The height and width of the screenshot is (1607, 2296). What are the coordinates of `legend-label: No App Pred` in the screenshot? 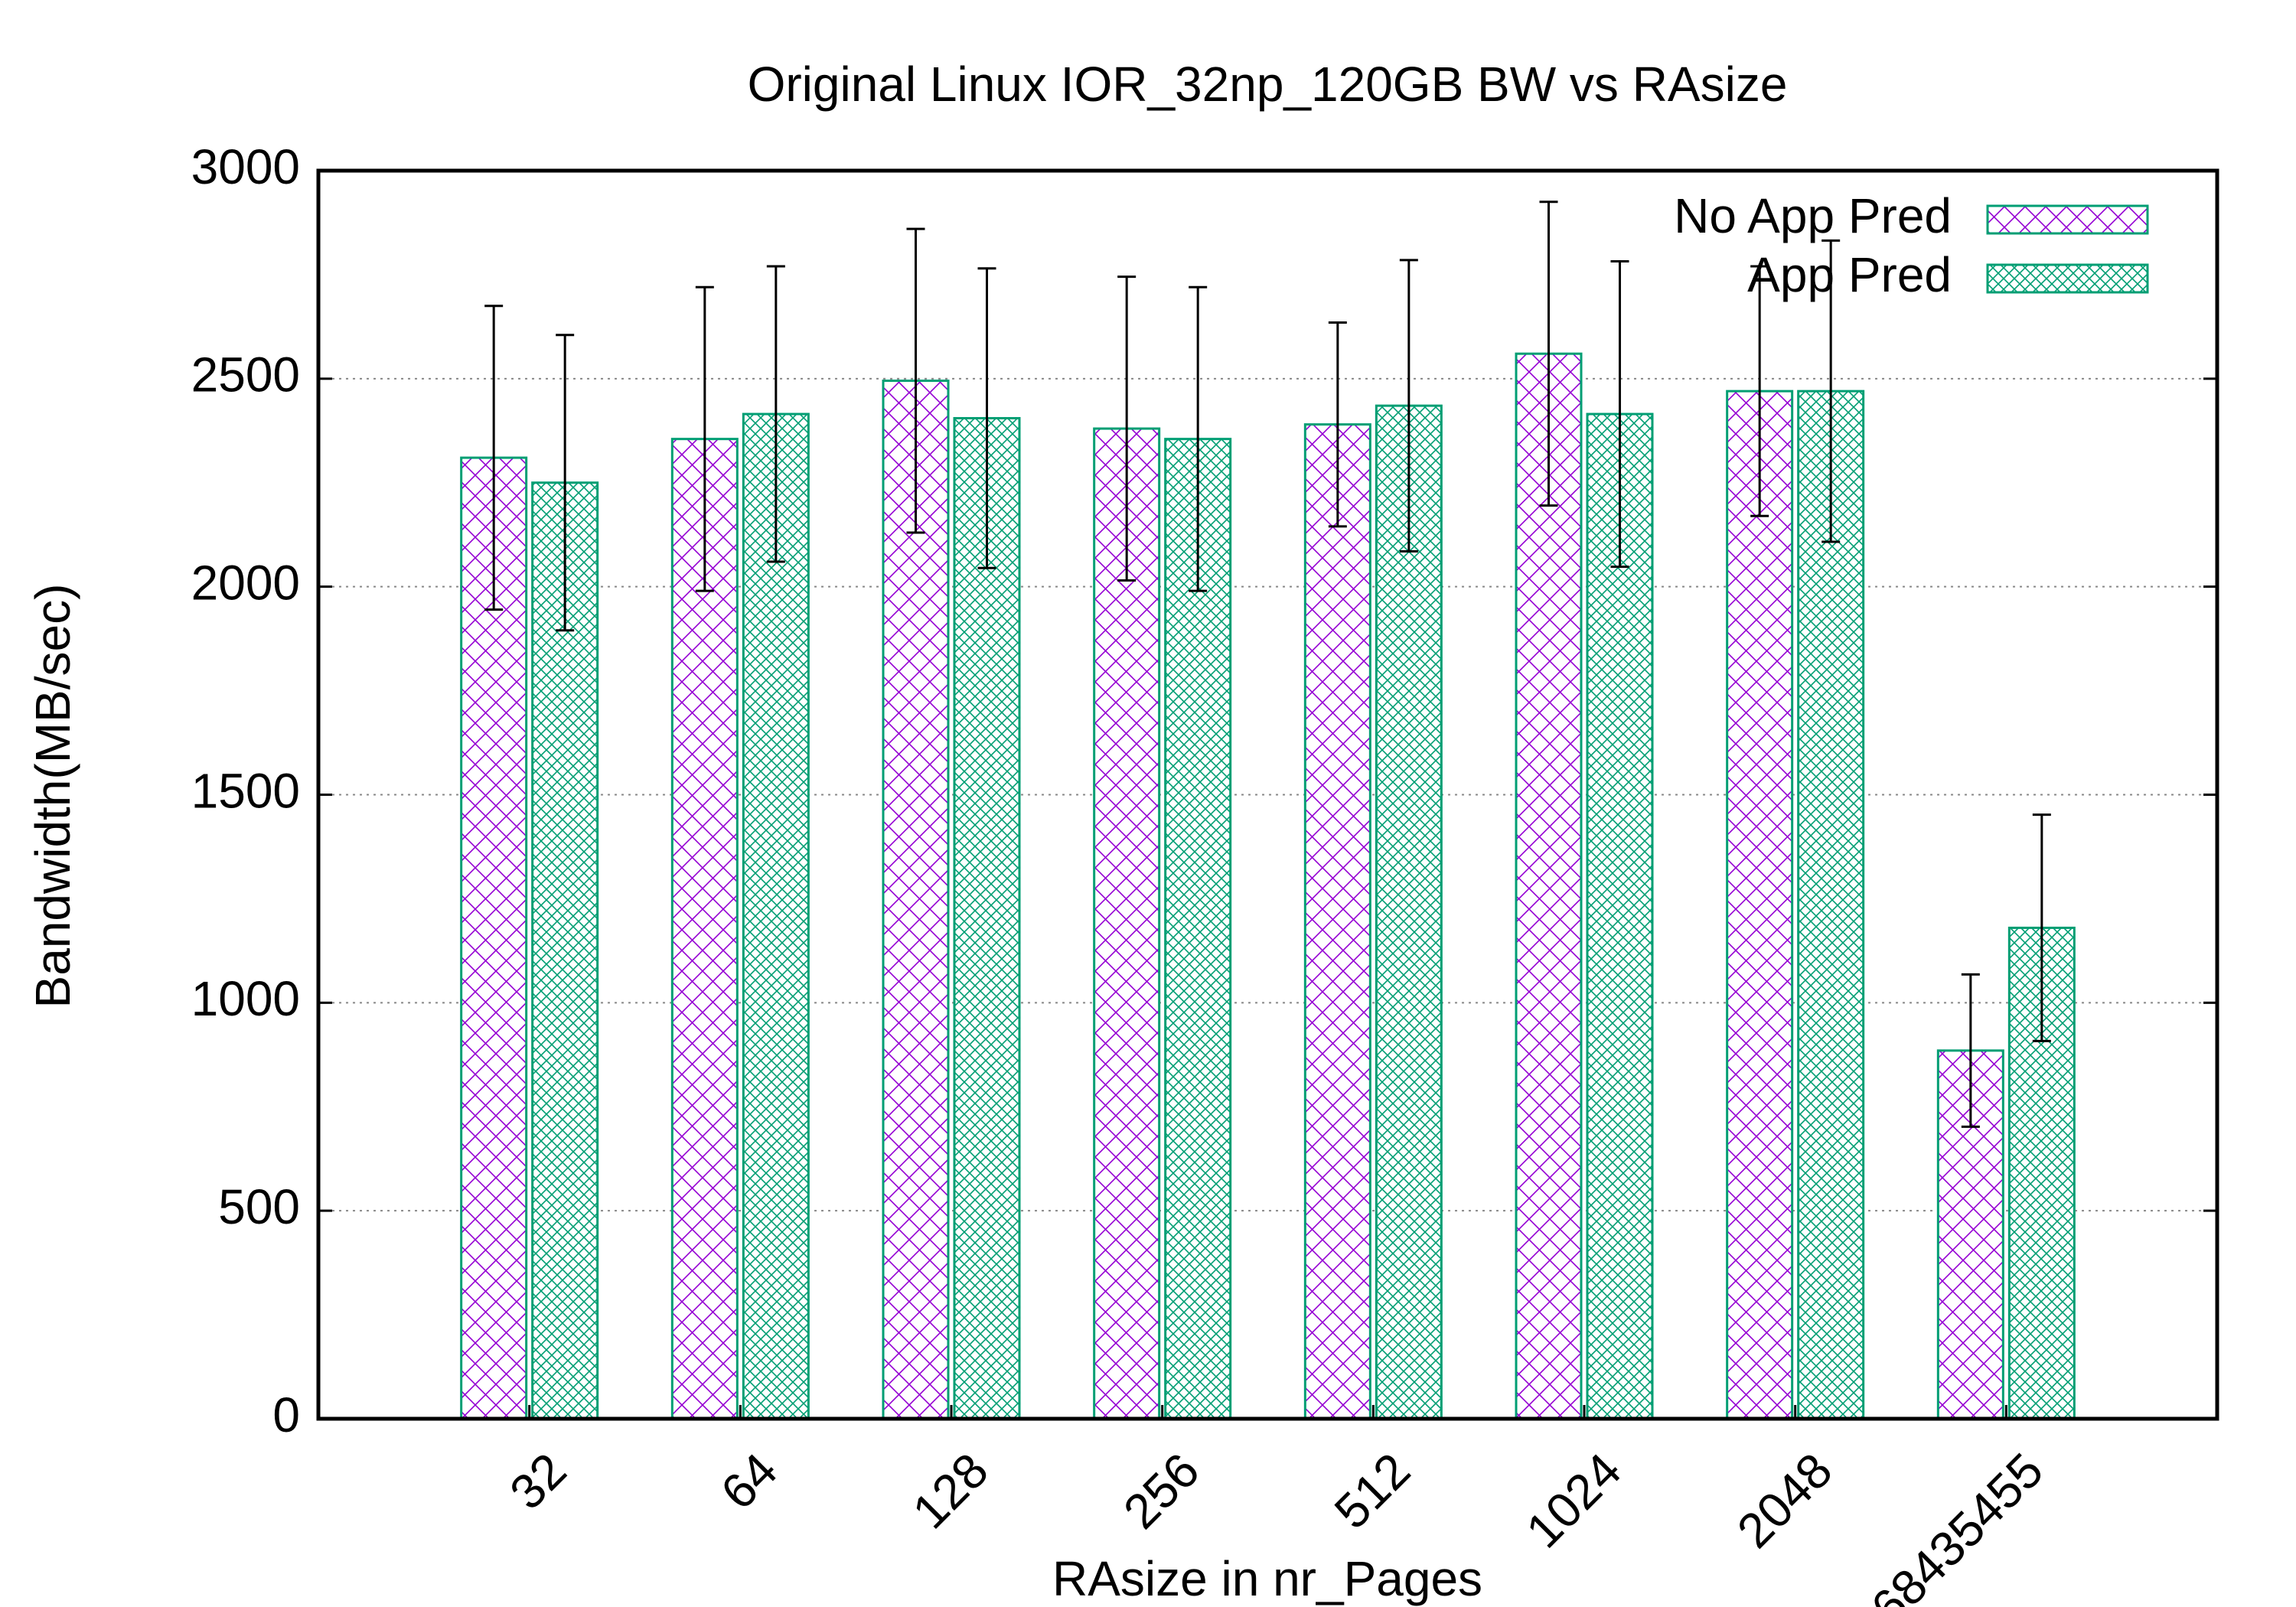 It's located at (1813, 215).